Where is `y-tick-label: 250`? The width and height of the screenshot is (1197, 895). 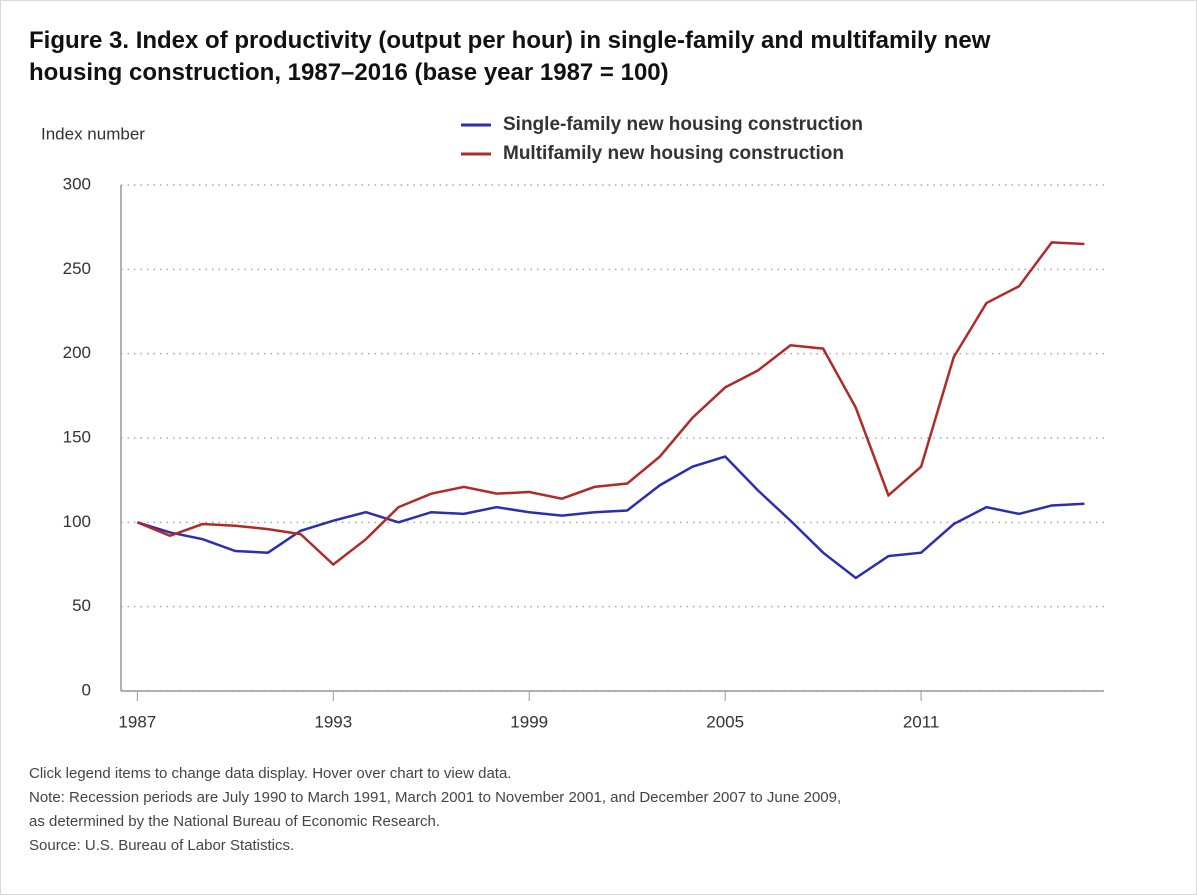
y-tick-label: 250 is located at coordinates (77, 268).